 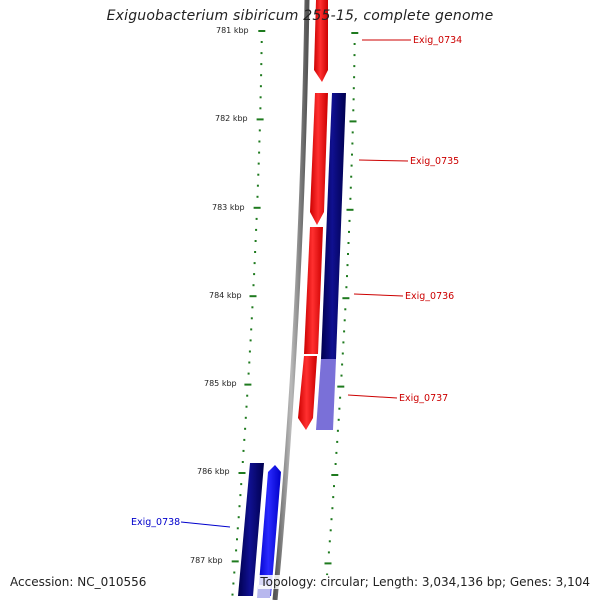 I want to click on reverse-feature-navy-upper, so click(x=333, y=226).